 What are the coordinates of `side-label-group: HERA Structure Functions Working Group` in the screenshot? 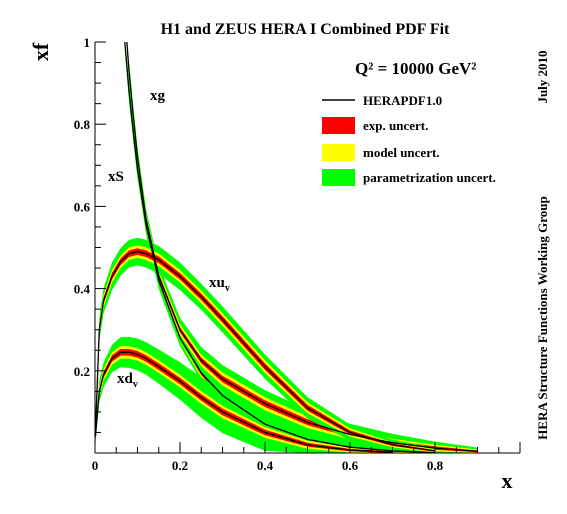 It's located at (542, 317).